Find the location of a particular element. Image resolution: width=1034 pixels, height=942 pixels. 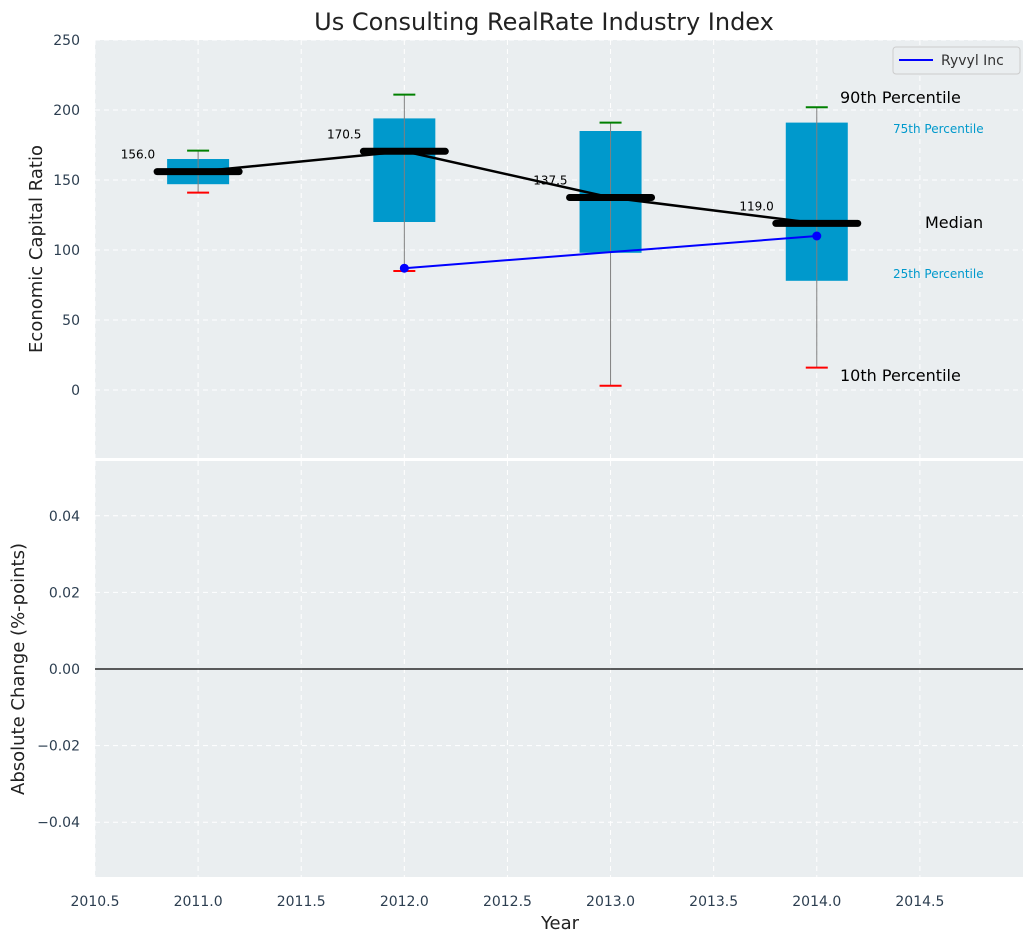

top-y-axis-label: Economic Capital Ratio is located at coordinates (36, 249).